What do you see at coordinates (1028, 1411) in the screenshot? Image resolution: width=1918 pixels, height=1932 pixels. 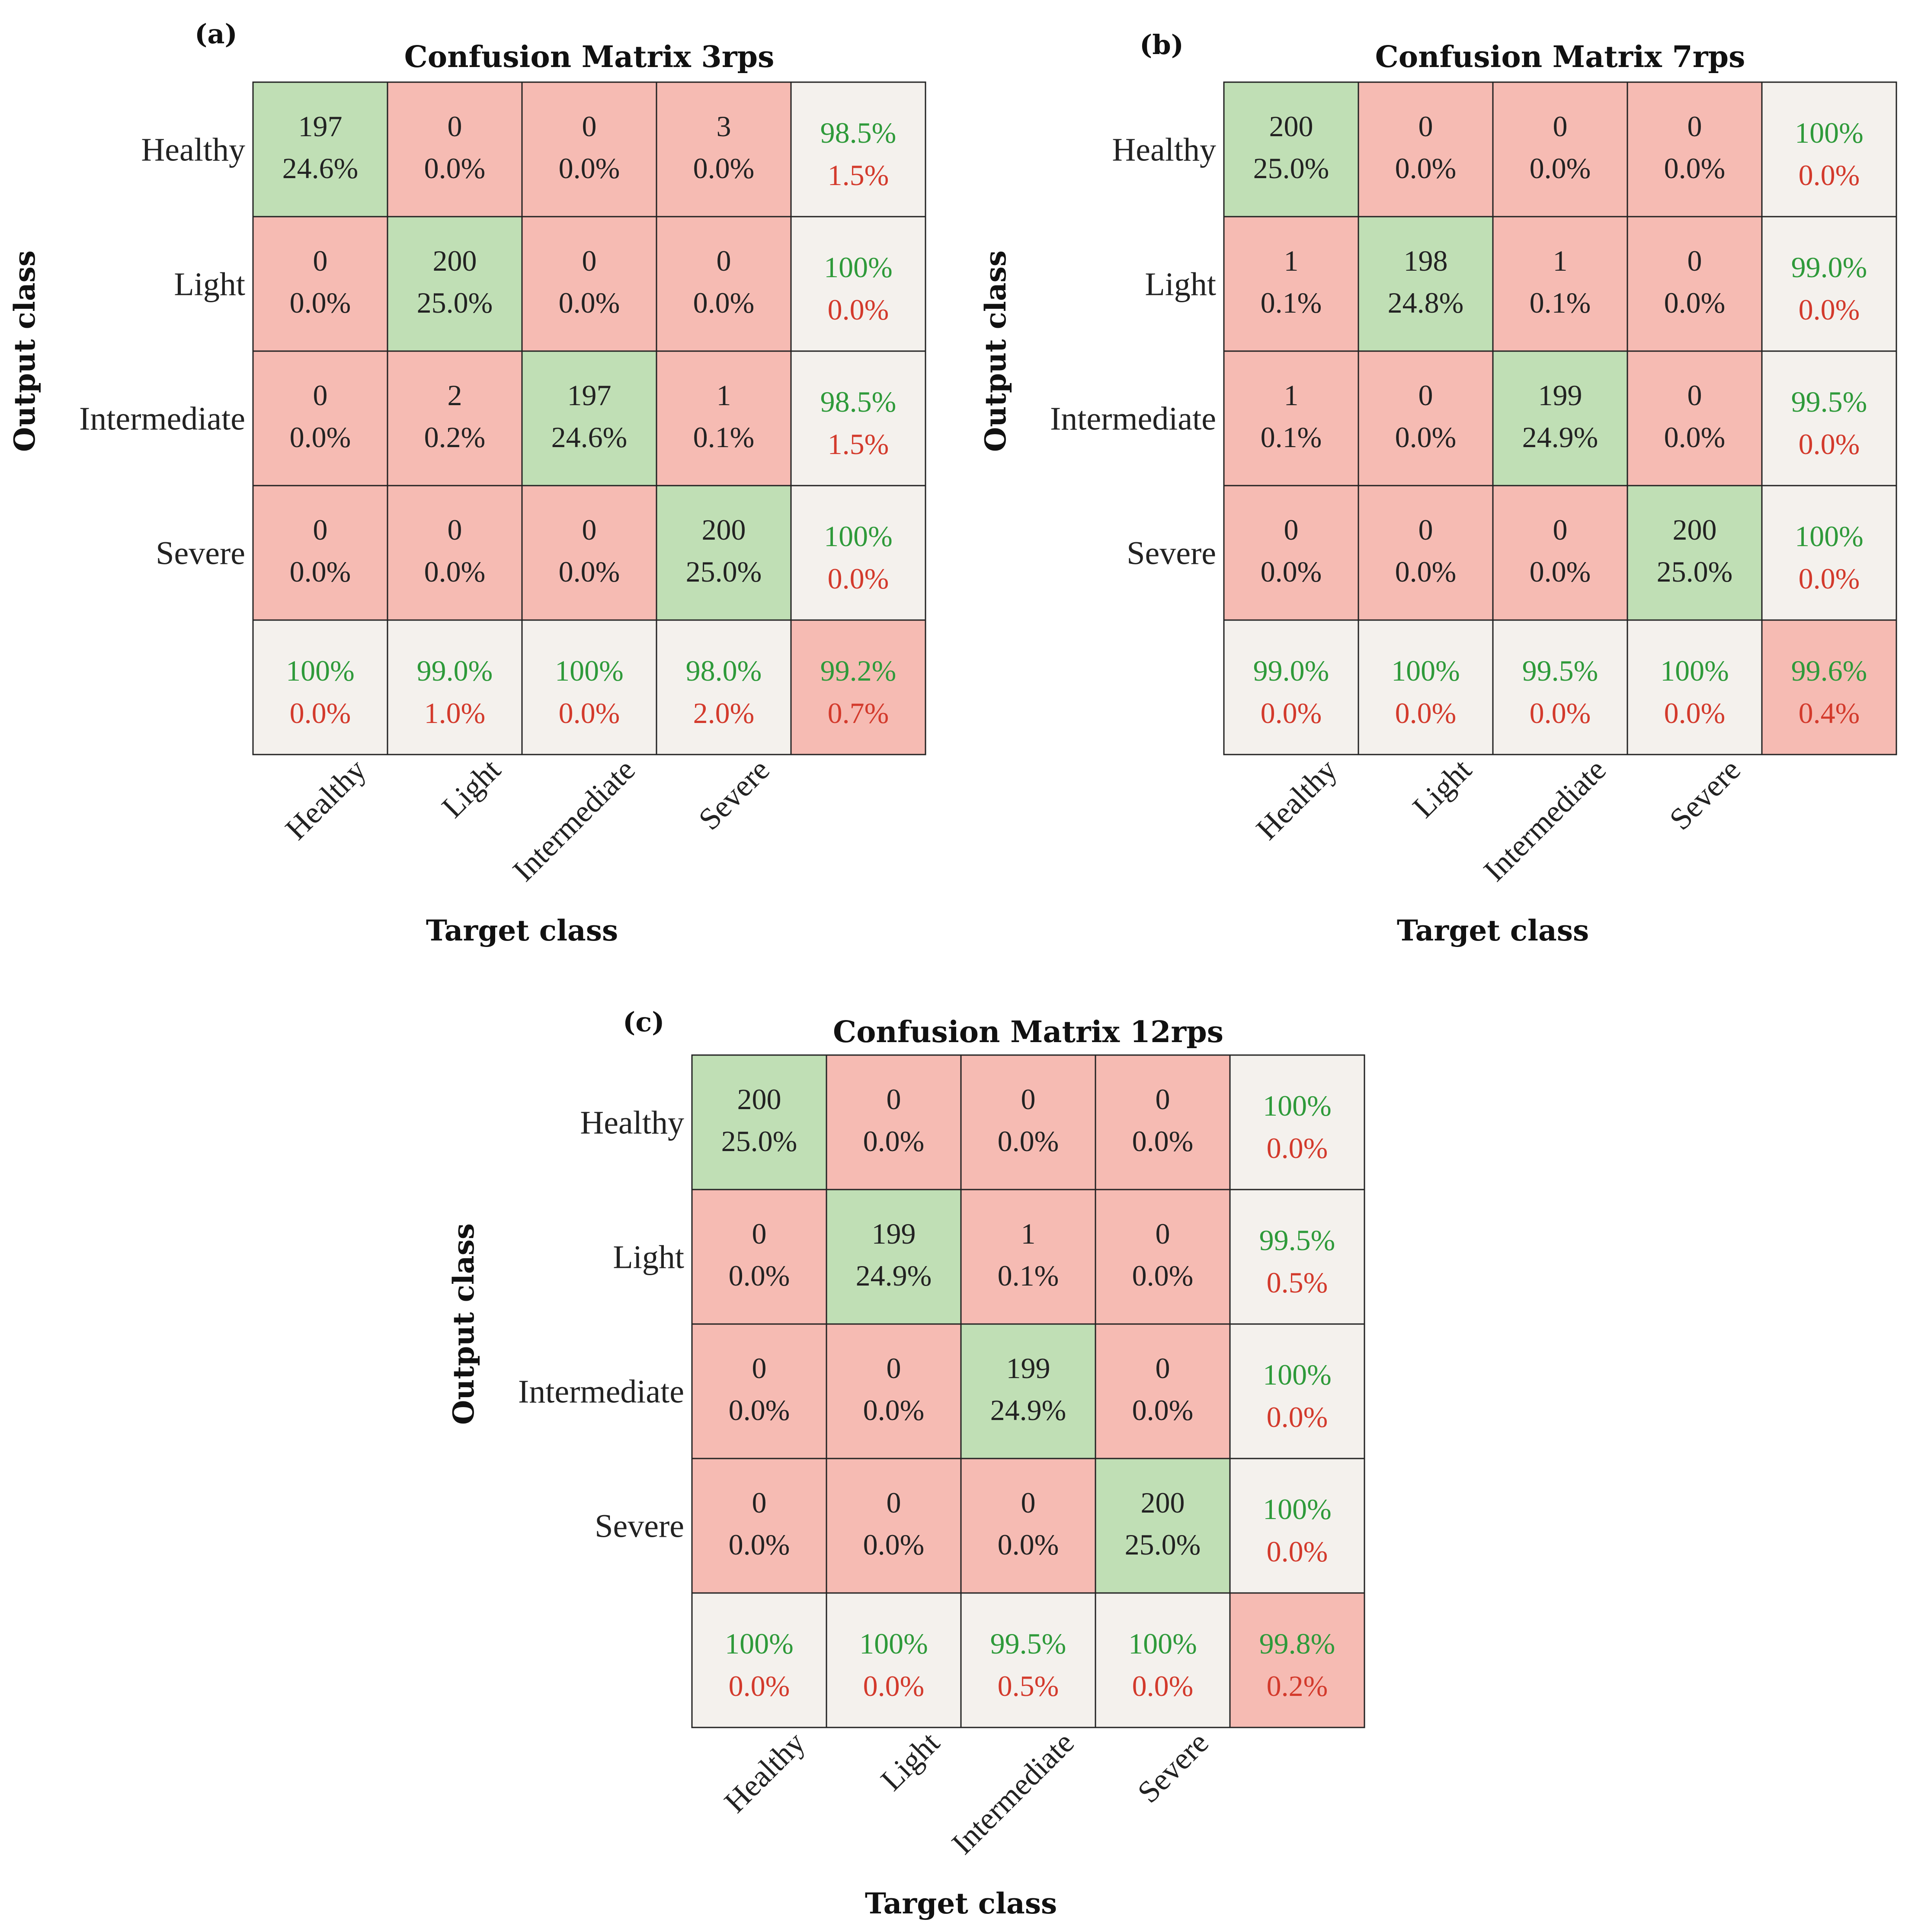 I see `cell-percent: 24.9%` at bounding box center [1028, 1411].